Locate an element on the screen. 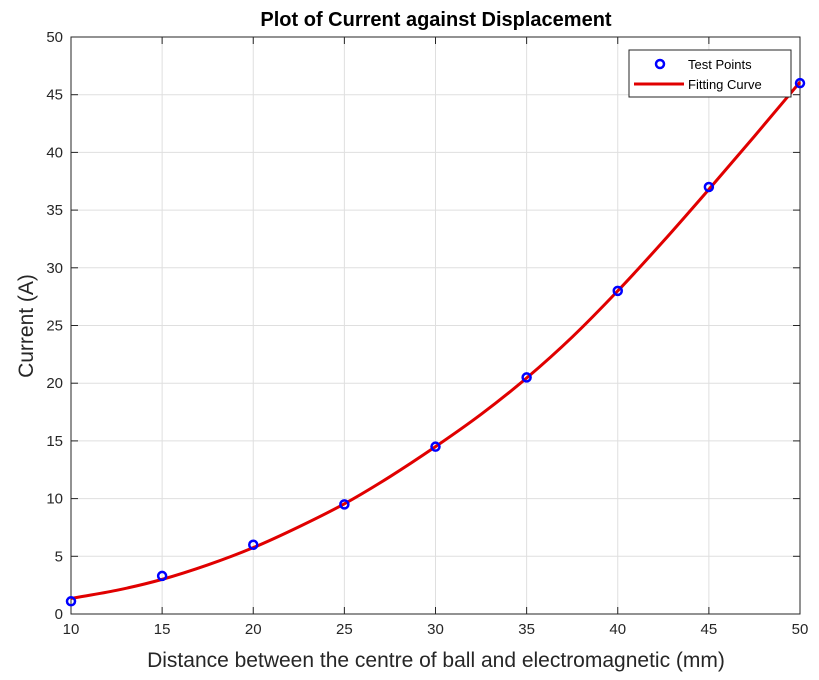 Image resolution: width=819 pixels, height=680 pixels. y-tick-label: 50 is located at coordinates (54, 37).